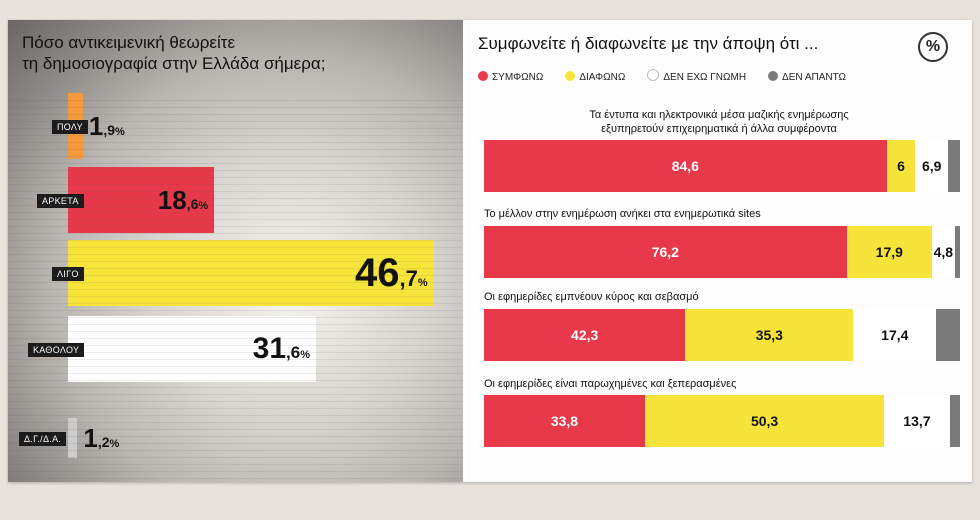 The image size is (980, 520). I want to click on segment-δεν-εχω-γνωμη: 6,9, so click(932, 166).